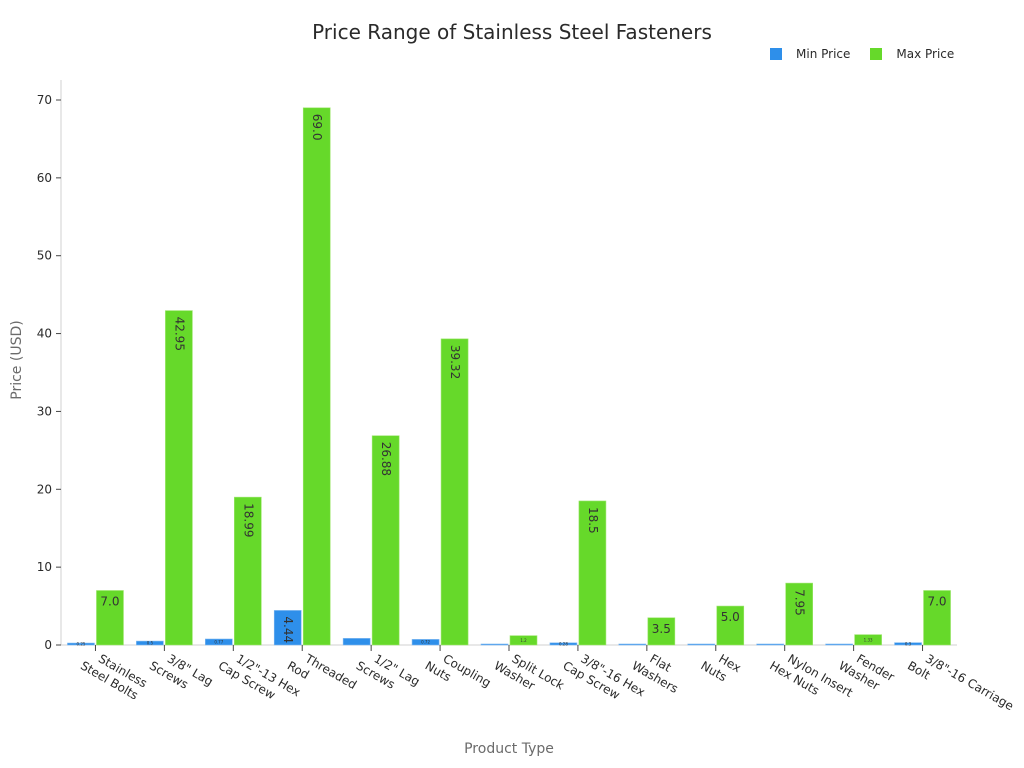  Describe the element at coordinates (48, 645) in the screenshot. I see `y-tick-label: 0` at that location.